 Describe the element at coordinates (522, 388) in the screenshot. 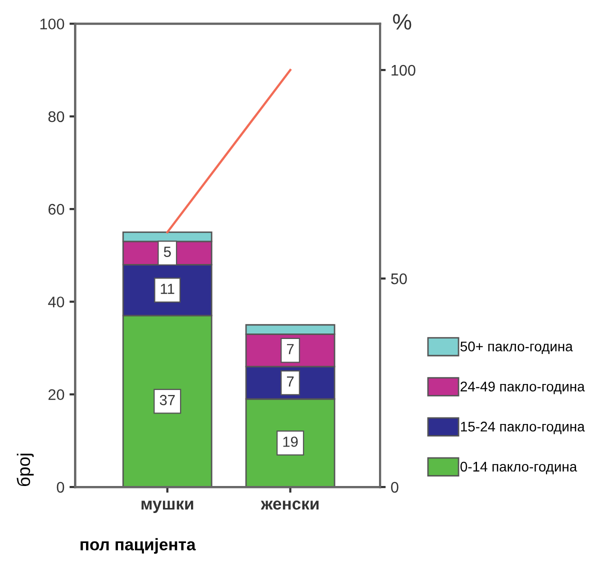

I see `legend-label: 24-49 пакло-година` at that location.